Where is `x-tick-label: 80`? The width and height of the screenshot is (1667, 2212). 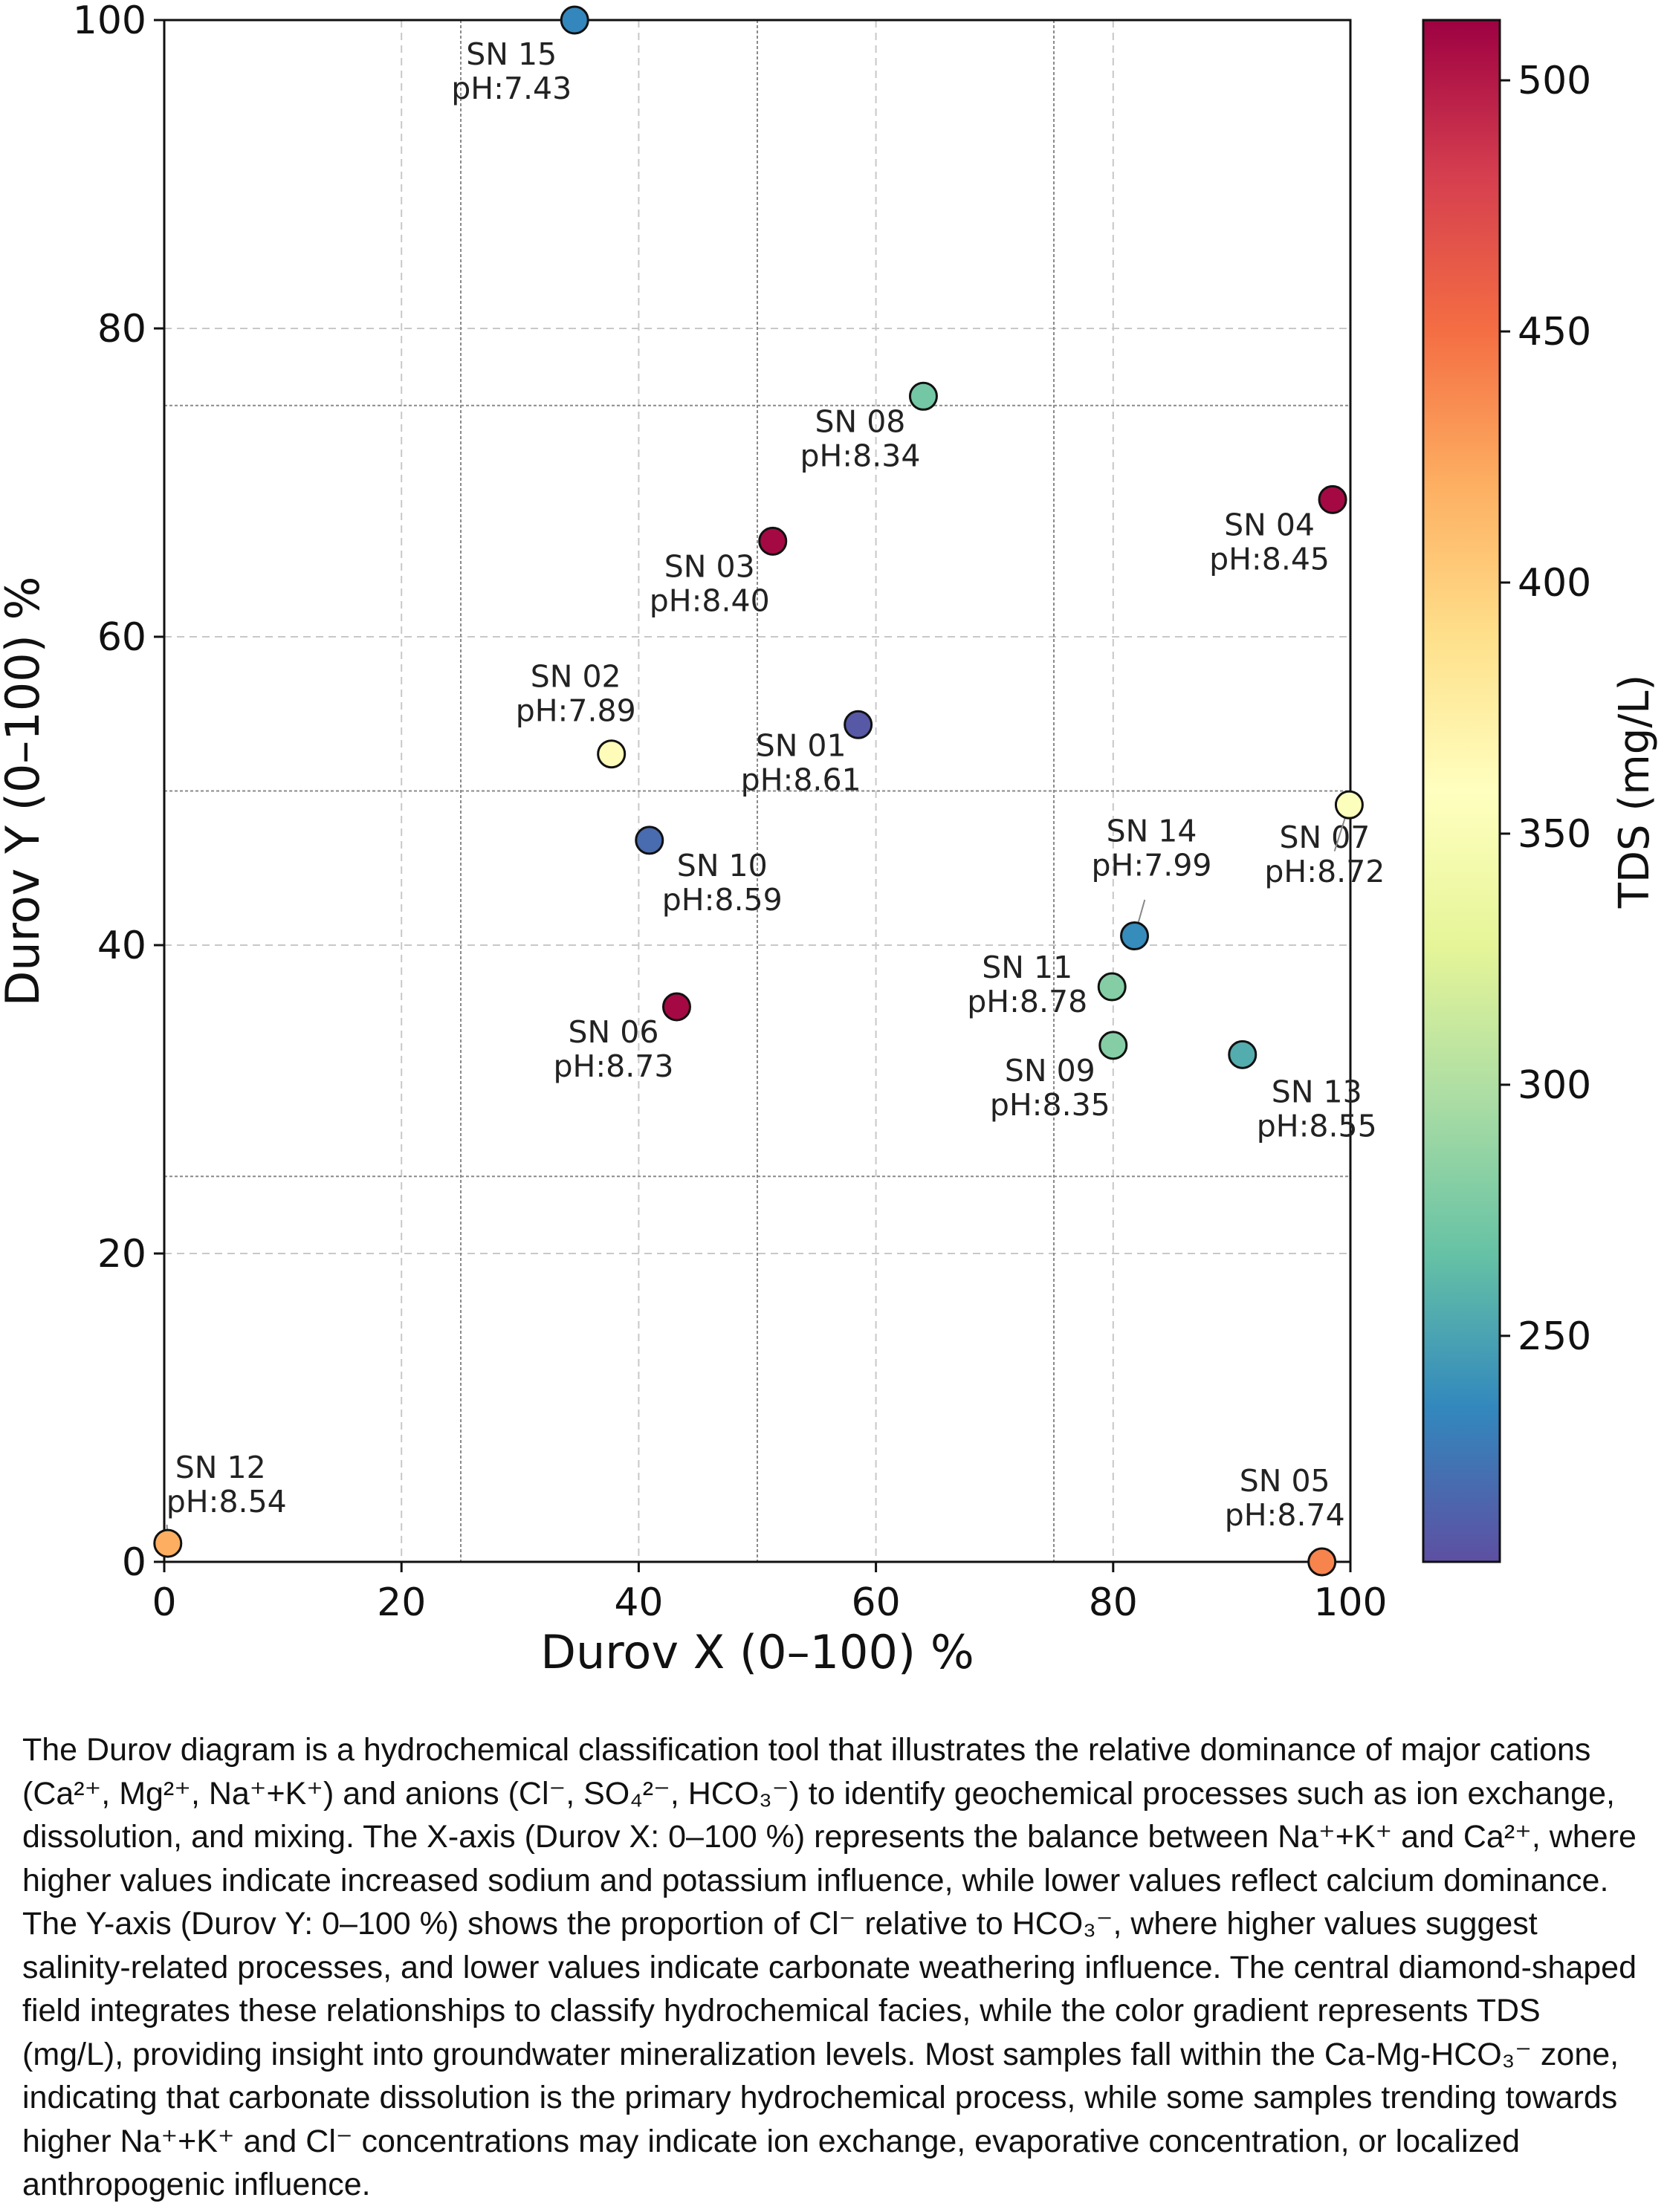 x-tick-label: 80 is located at coordinates (1113, 1602).